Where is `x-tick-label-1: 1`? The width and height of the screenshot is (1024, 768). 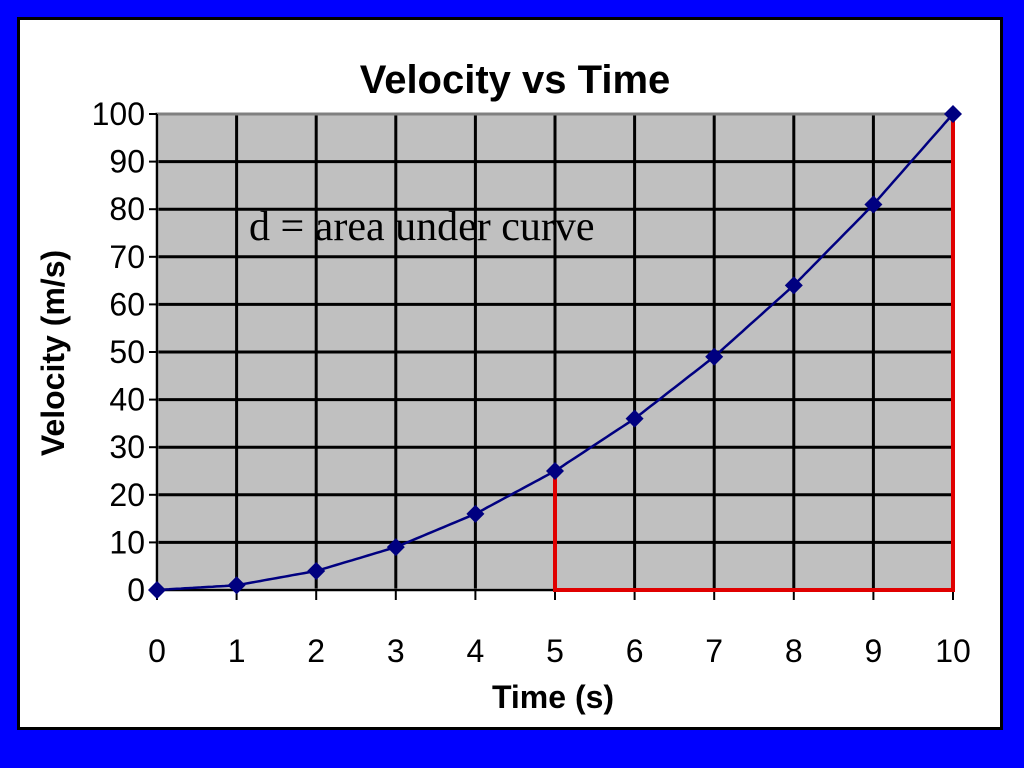 x-tick-label-1: 1 is located at coordinates (237, 651).